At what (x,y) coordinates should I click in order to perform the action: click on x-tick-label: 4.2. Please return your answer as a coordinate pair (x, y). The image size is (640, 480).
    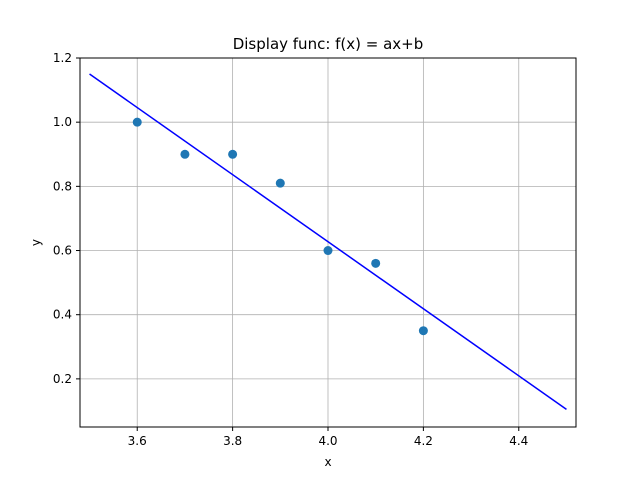
    Looking at the image, I should click on (423, 441).